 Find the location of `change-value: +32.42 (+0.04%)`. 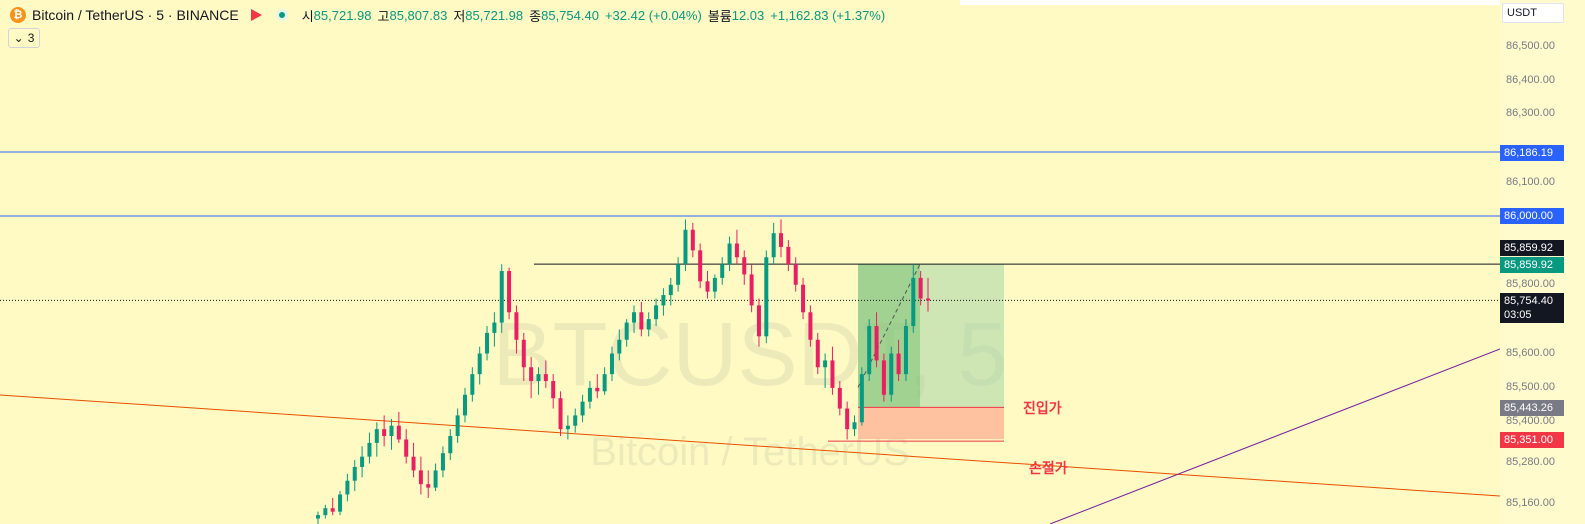

change-value: +32.42 (+0.04%) is located at coordinates (653, 15).